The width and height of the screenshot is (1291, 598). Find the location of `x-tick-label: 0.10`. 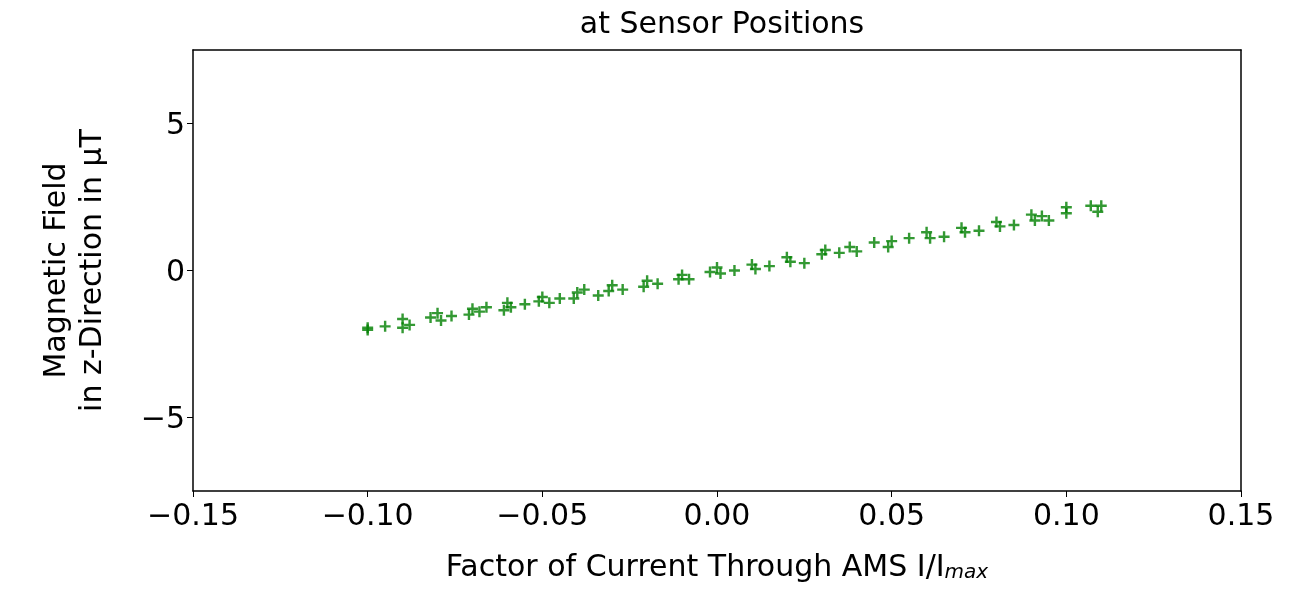

x-tick-label: 0.10 is located at coordinates (1066, 514).